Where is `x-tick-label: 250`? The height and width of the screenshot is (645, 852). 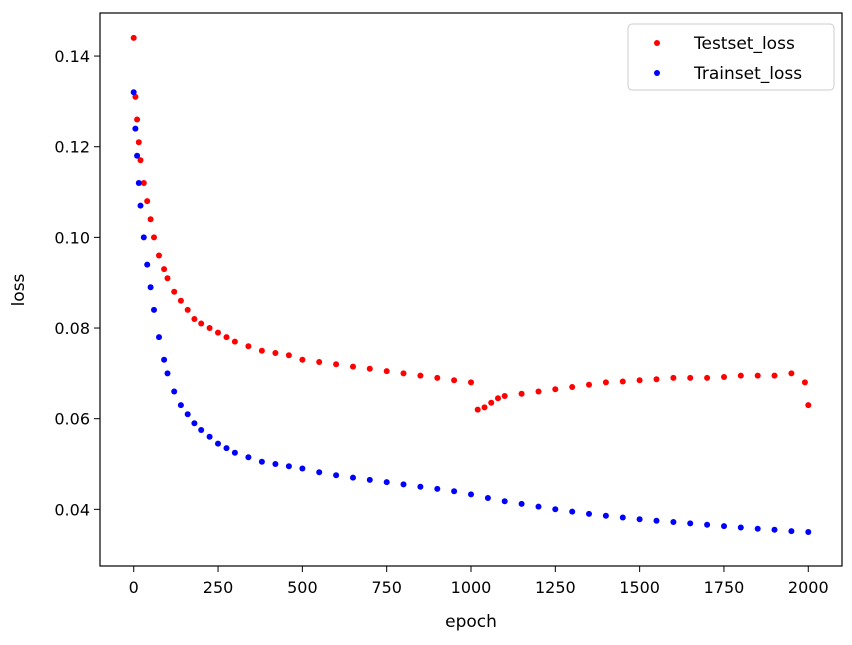 x-tick-label: 250 is located at coordinates (218, 587).